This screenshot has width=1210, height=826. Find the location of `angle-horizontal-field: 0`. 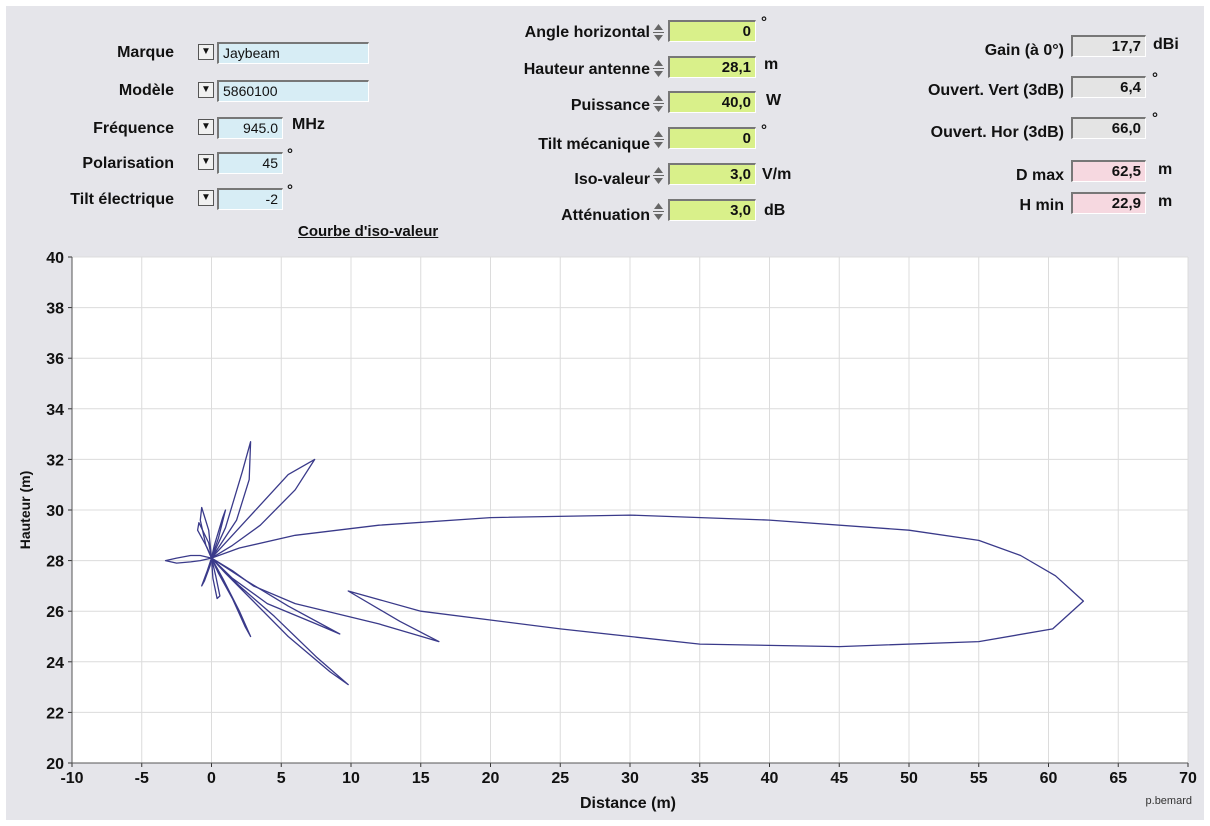

angle-horizontal-field: 0 is located at coordinates (712, 31).